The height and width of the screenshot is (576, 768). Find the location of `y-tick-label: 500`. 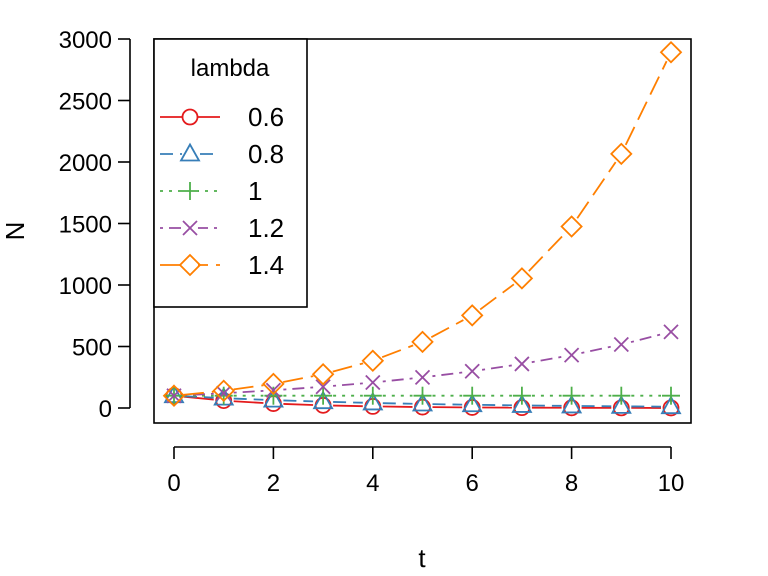

y-tick-label: 500 is located at coordinates (92, 348).